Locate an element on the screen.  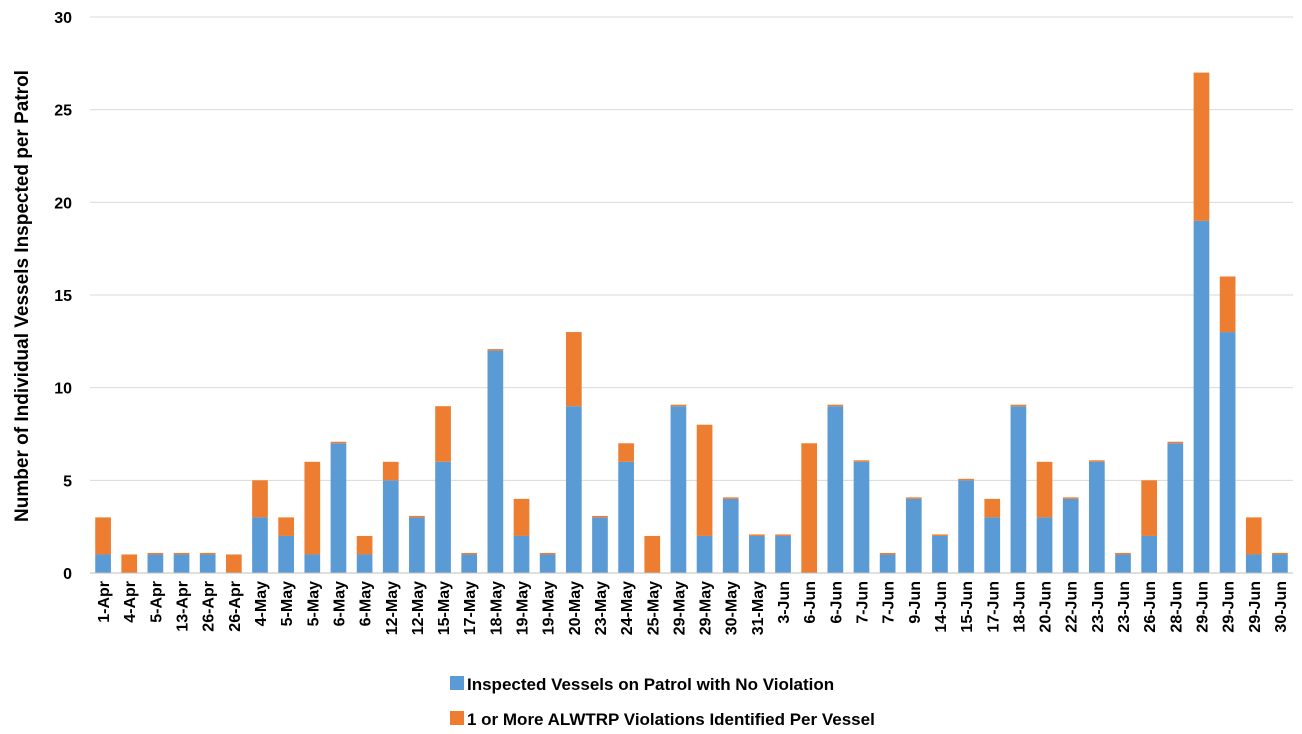
x-tick-label: 15-May is located at coordinates (444, 608).